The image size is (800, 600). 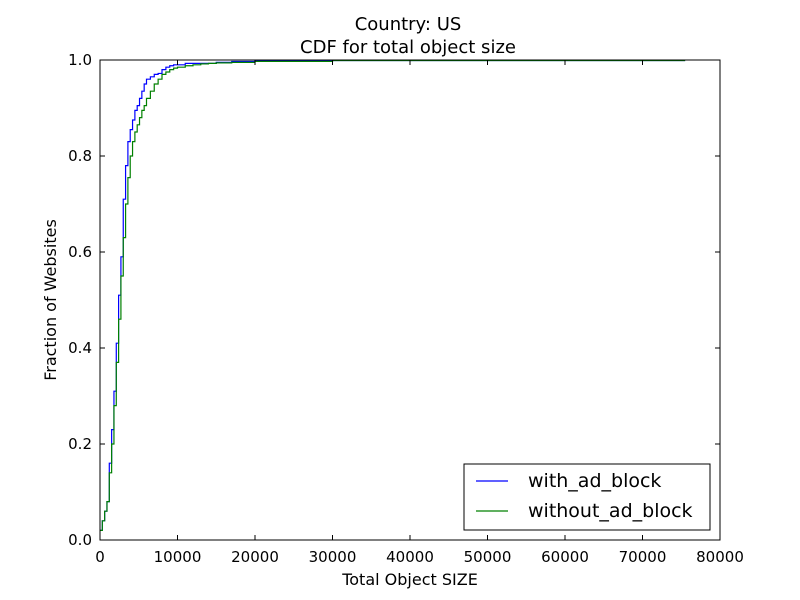 I want to click on y-tick-label: 0.6, so click(x=80, y=252).